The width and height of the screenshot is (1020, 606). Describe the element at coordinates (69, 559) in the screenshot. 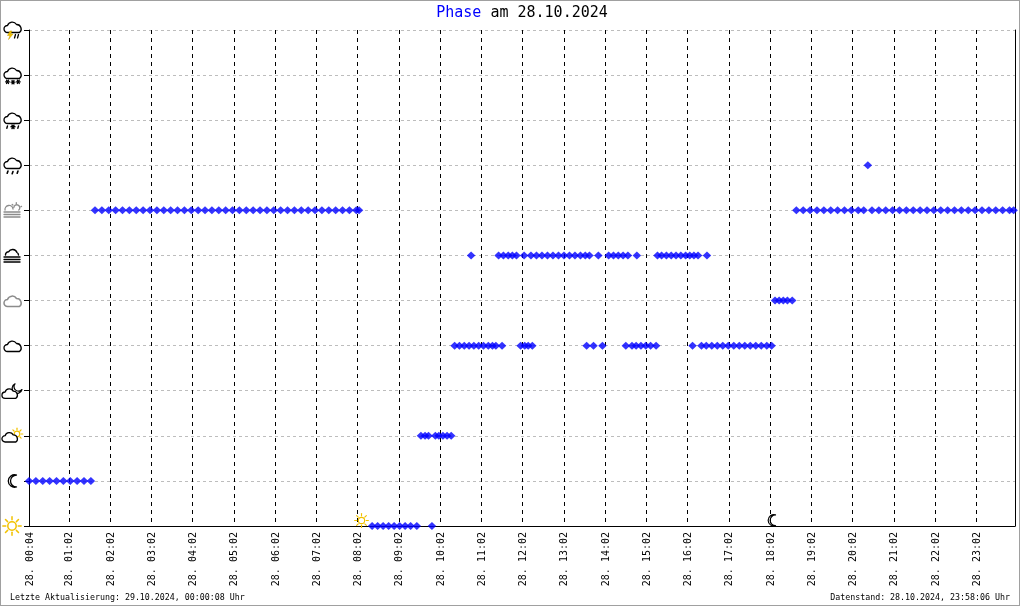

I see `x-tick-label: 28. 01:02` at that location.